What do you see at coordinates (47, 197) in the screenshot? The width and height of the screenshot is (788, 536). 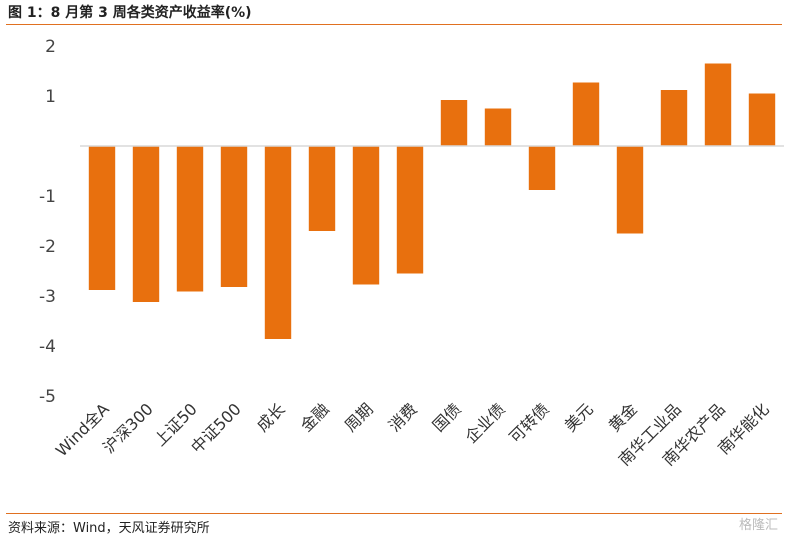 I see `y-tick-label: -1` at bounding box center [47, 197].